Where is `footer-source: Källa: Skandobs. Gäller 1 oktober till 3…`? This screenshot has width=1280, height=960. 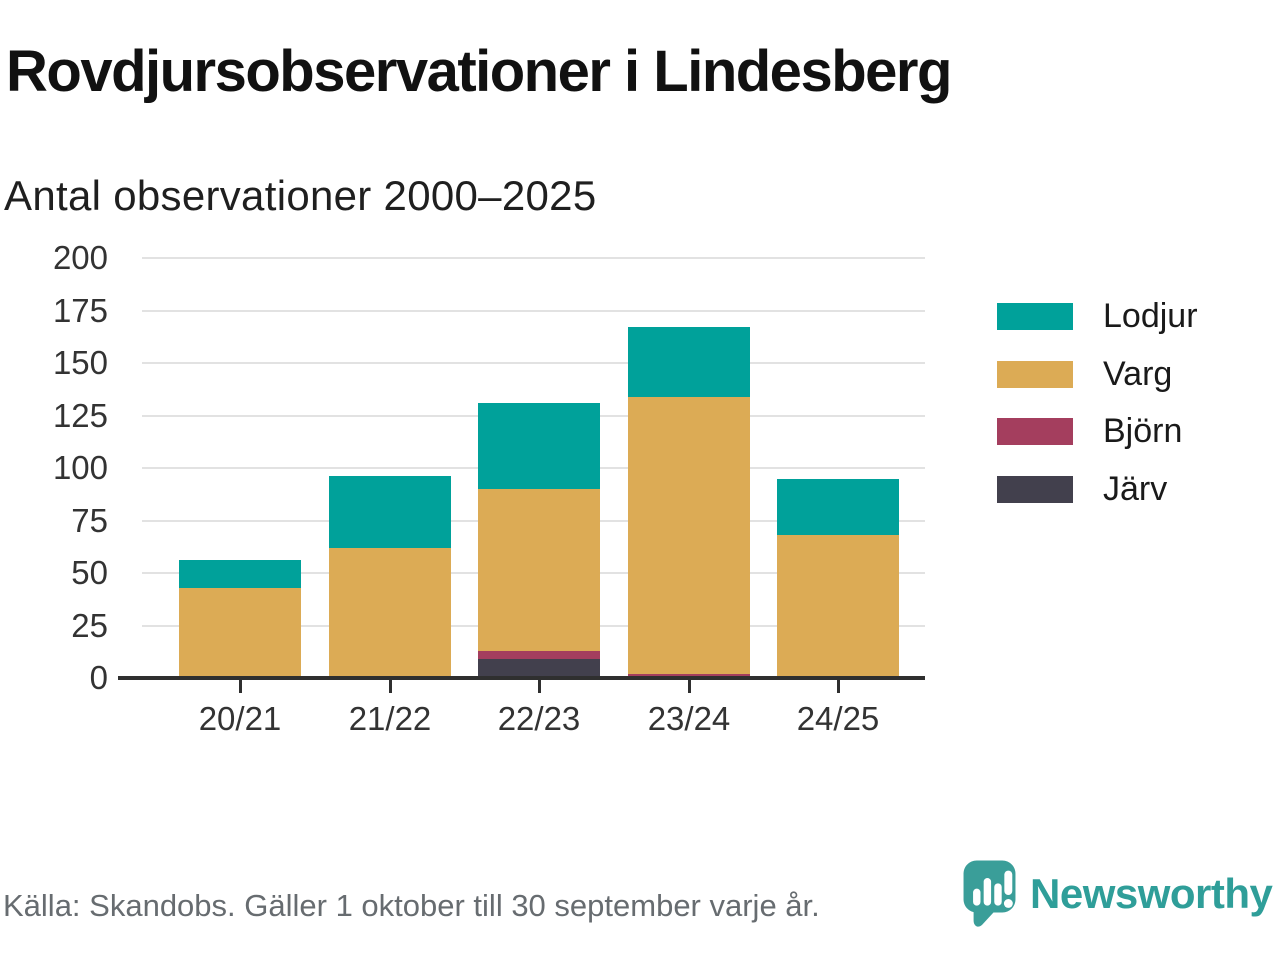 footer-source: Källa: Skandobs. Gäller 1 oktober till 3… is located at coordinates (411, 905).